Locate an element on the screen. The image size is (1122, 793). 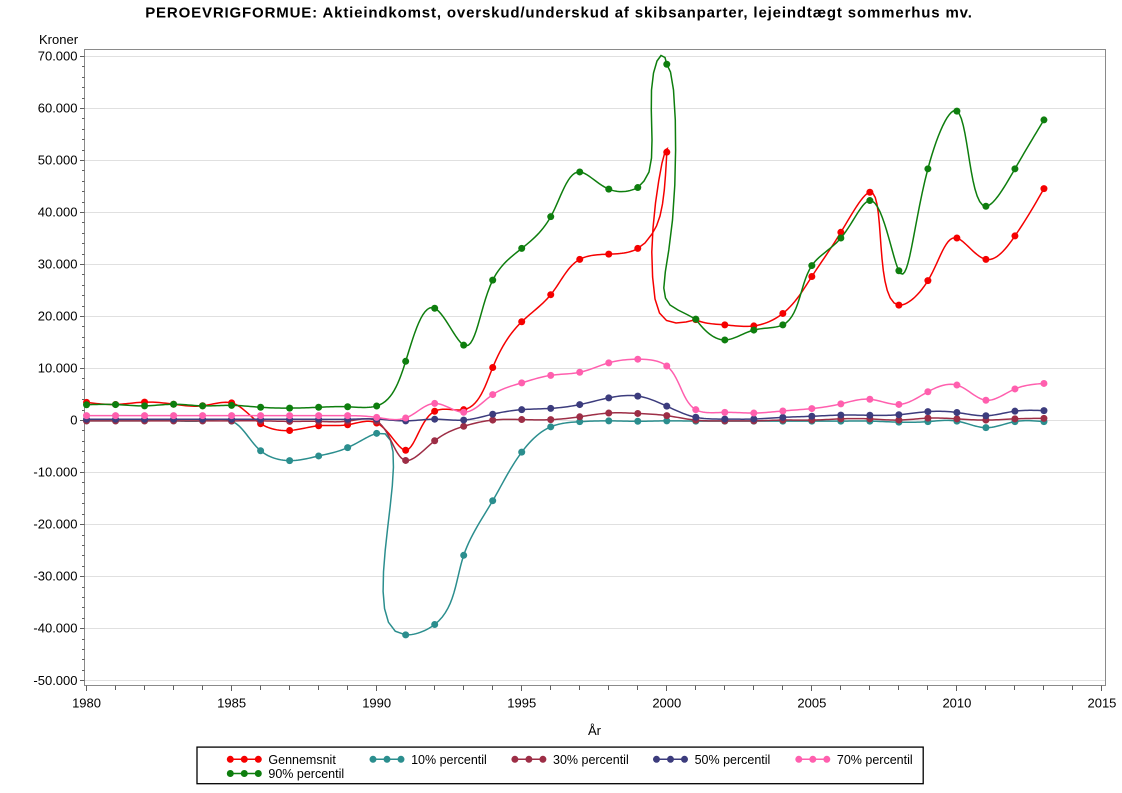
svg-text: 2010 is located at coordinates (956, 703).